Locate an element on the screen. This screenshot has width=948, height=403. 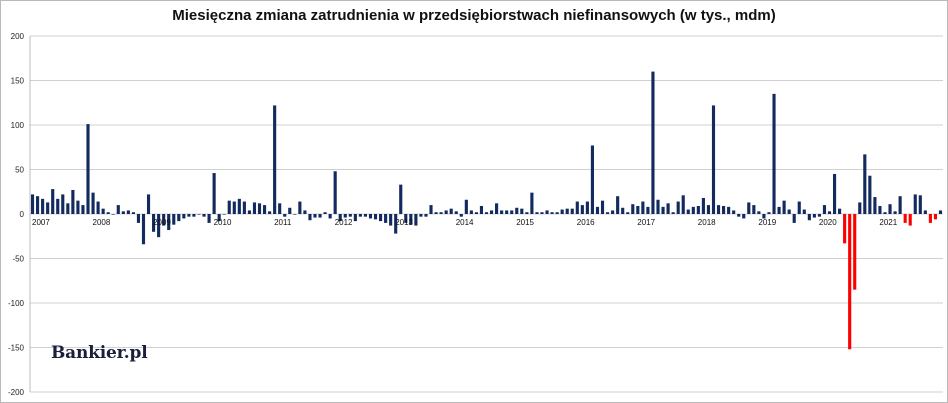
y-tick-label: 200 is located at coordinates (18, 36).